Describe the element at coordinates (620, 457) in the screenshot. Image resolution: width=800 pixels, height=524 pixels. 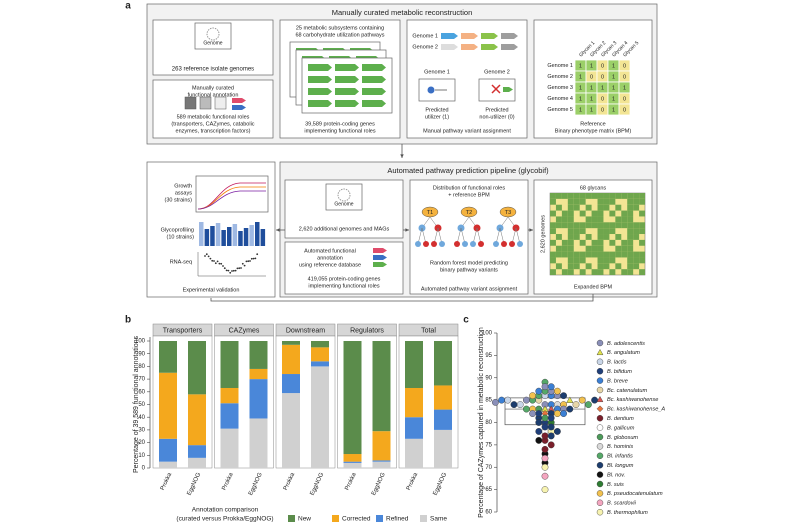
I see `legend-label: Bl. infantis` at that location.